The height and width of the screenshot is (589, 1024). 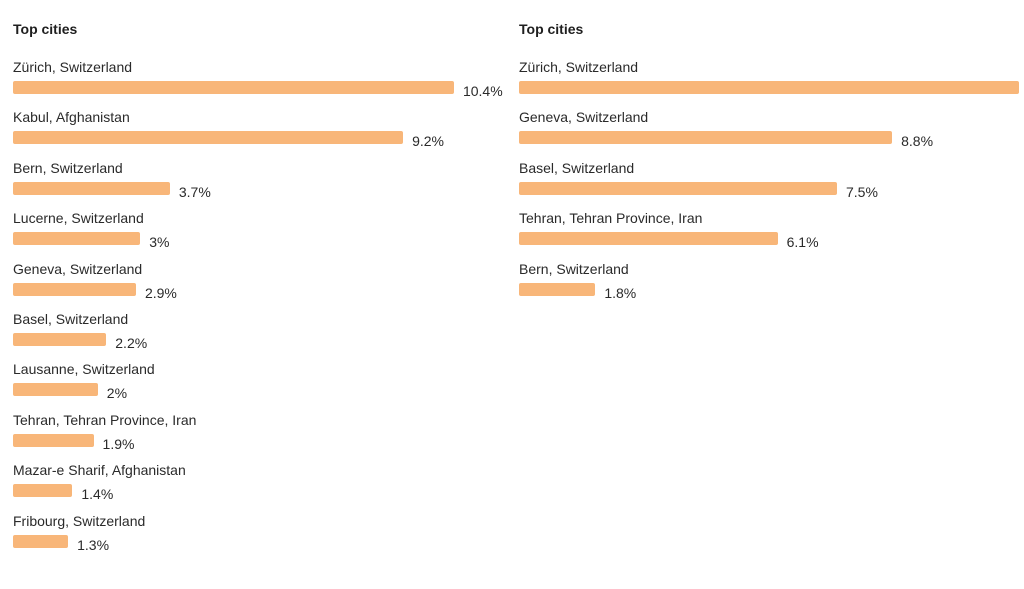 I want to click on city-percentage: 2.9%, so click(x=160, y=292).